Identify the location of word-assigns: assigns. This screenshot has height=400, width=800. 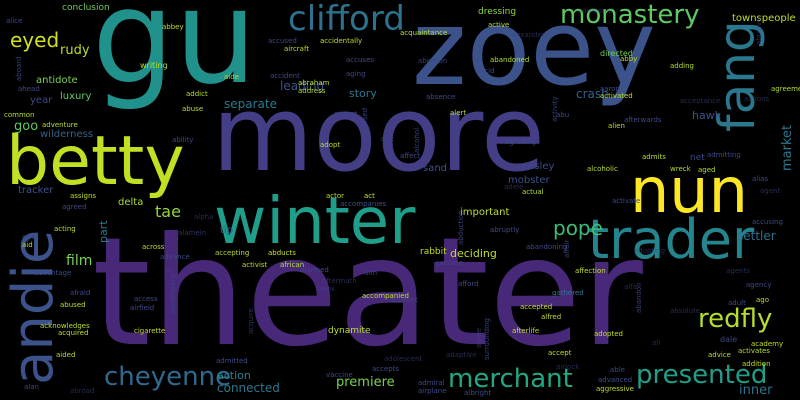
(83, 196).